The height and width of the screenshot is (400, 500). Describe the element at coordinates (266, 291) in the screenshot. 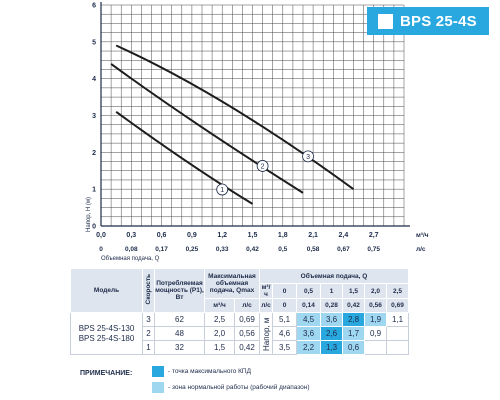

I see `unit-m3h: м³/ч` at that location.